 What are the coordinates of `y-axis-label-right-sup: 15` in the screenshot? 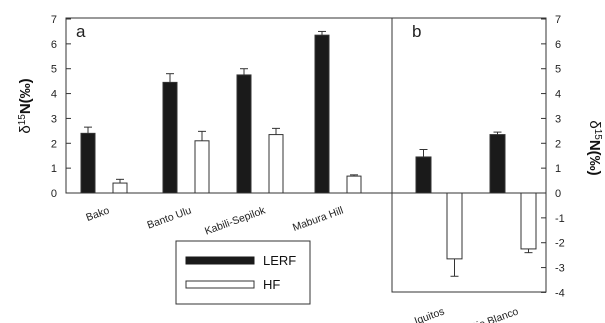 It's located at (598, 135).